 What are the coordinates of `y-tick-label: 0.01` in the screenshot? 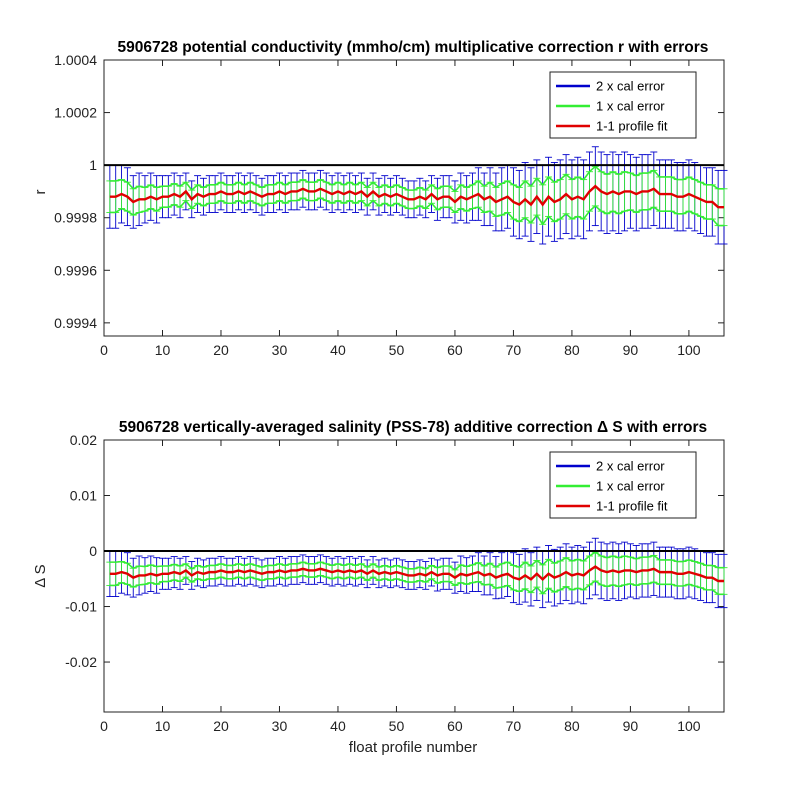 It's located at (83, 496).